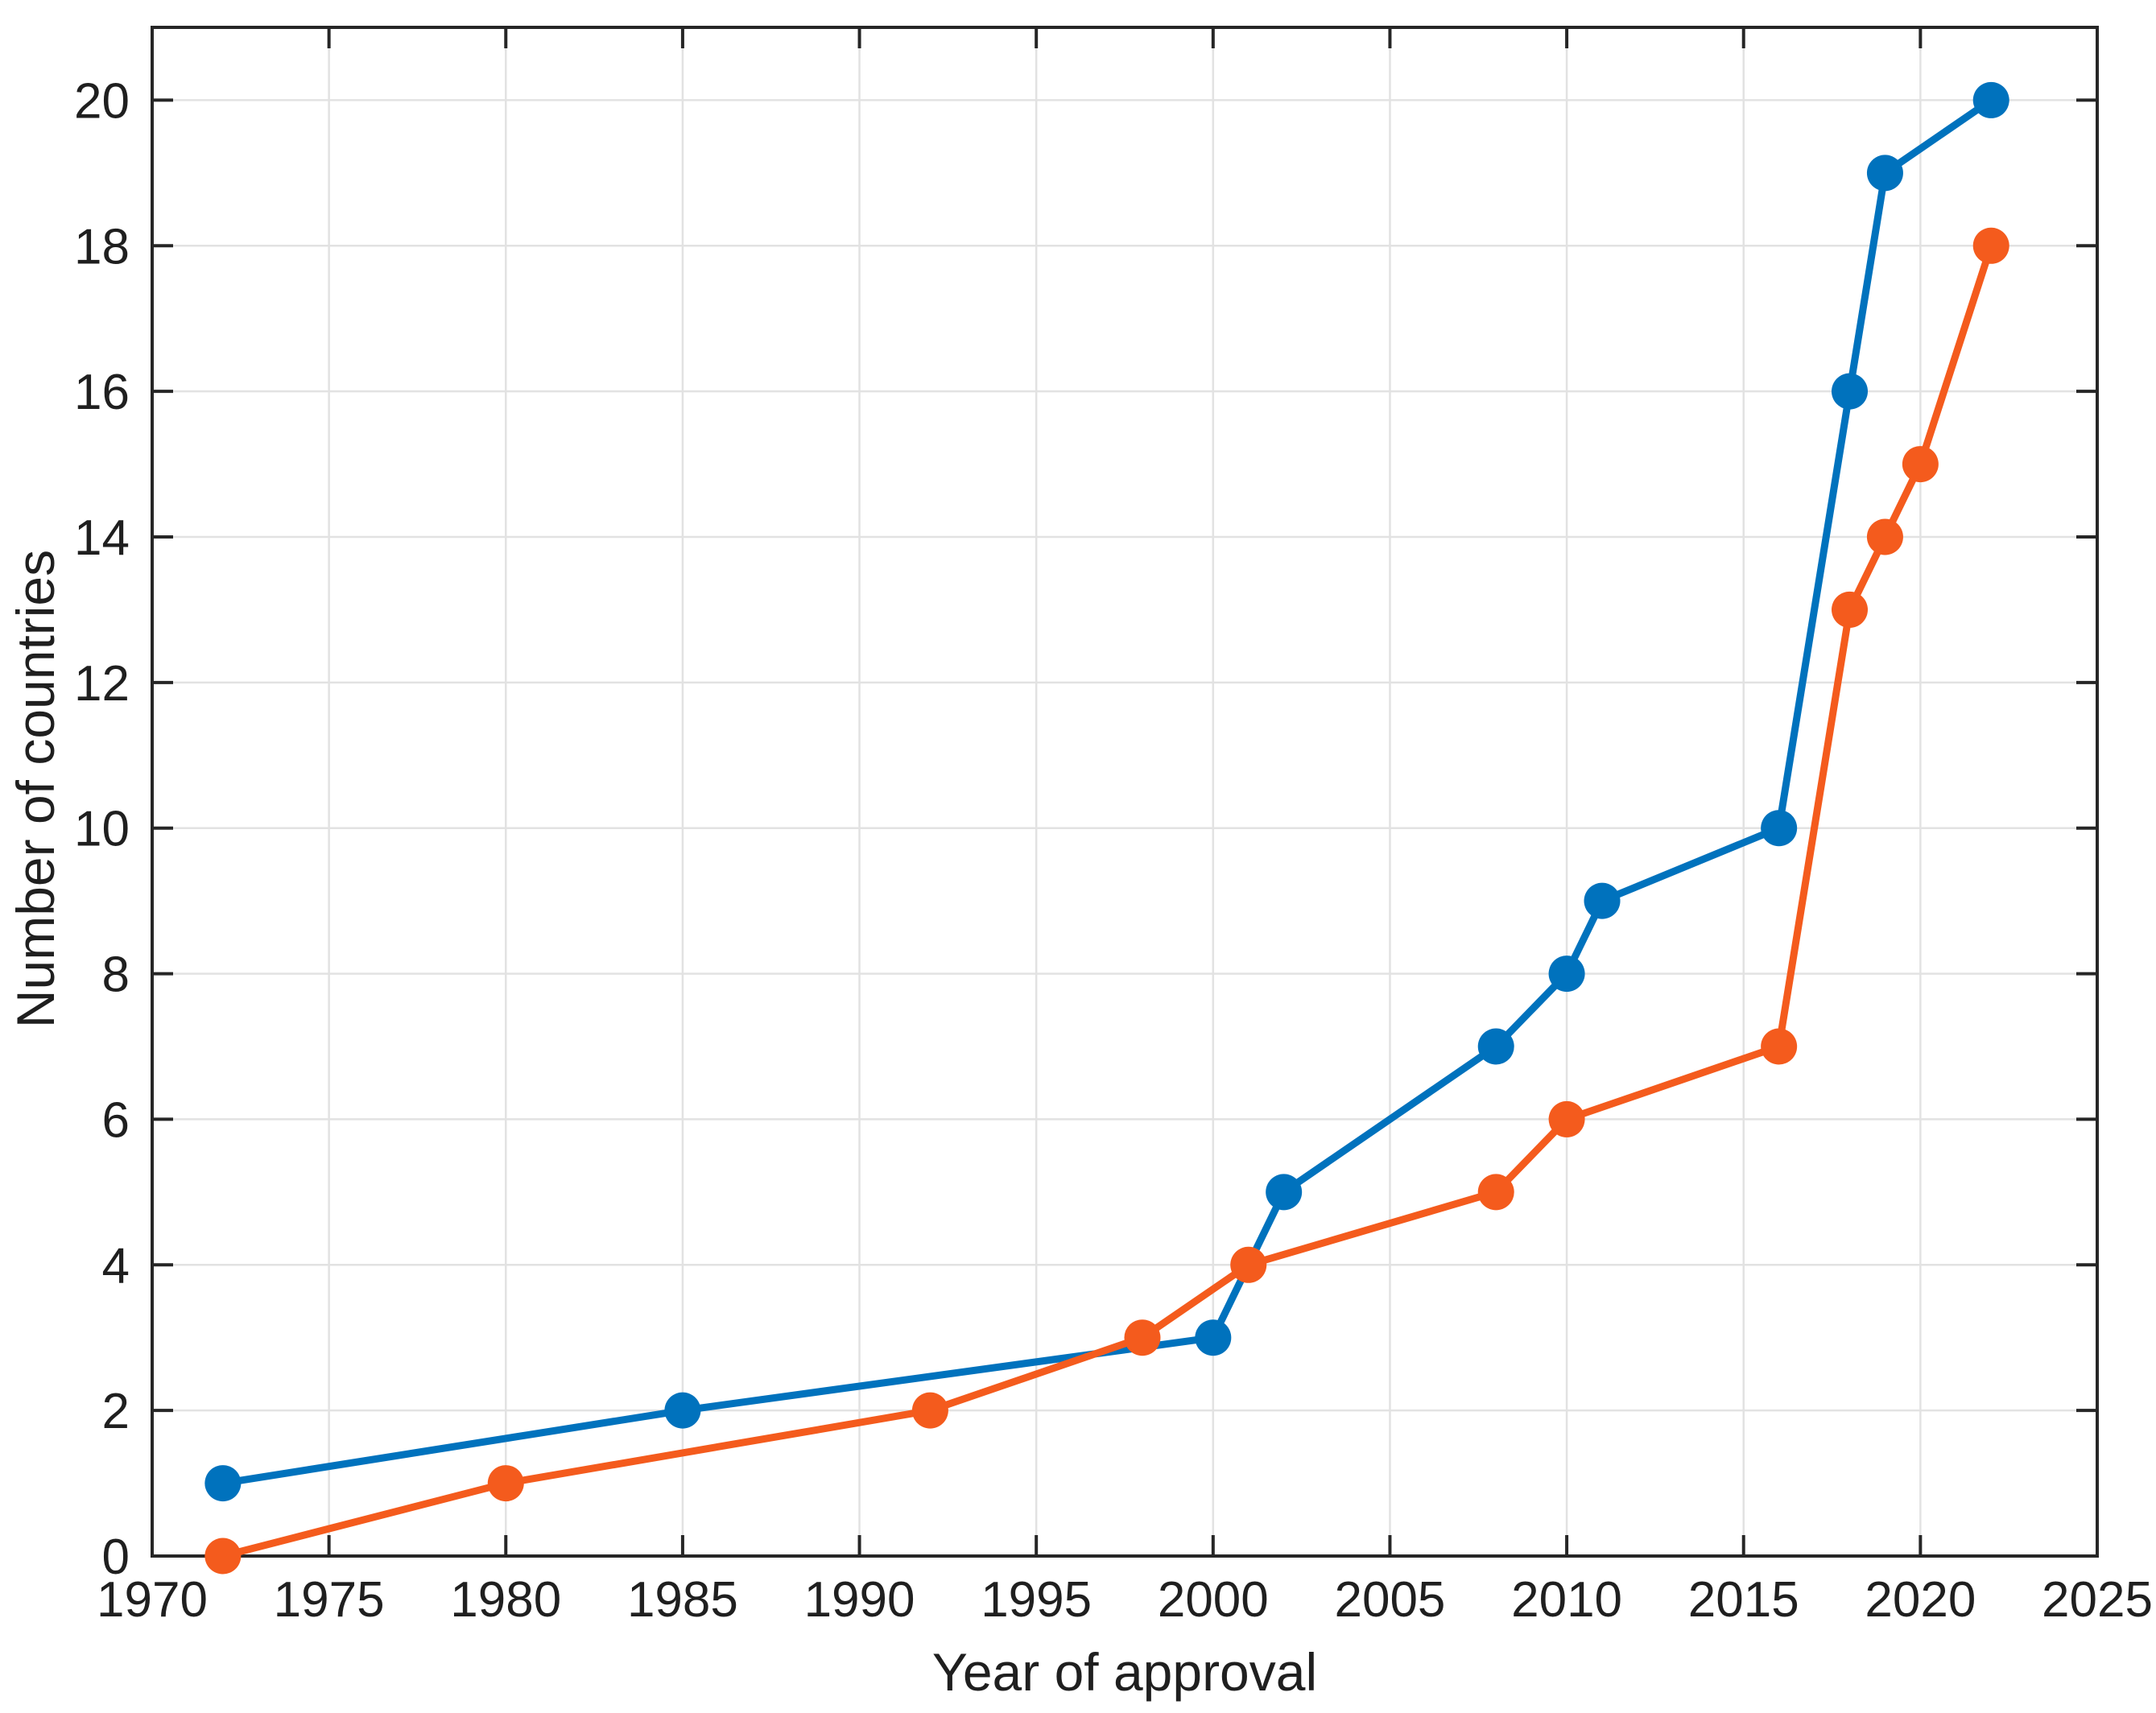 Image resolution: width=2156 pixels, height=1713 pixels. Describe the element at coordinates (1743, 1600) in the screenshot. I see `x-tick-label: 2015` at that location.